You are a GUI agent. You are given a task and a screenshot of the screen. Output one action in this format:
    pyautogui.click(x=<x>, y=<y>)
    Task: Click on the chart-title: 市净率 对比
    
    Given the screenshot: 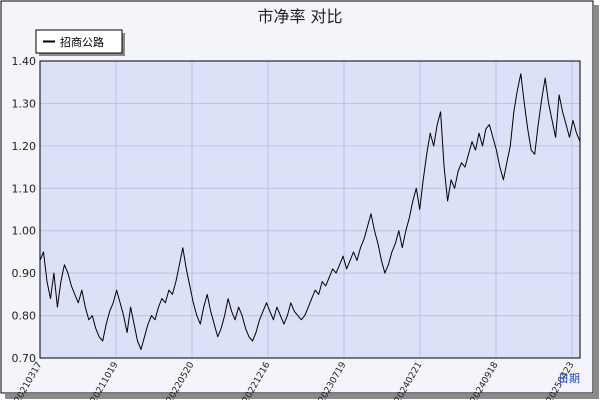 What is the action you would take?
    pyautogui.click(x=299, y=16)
    